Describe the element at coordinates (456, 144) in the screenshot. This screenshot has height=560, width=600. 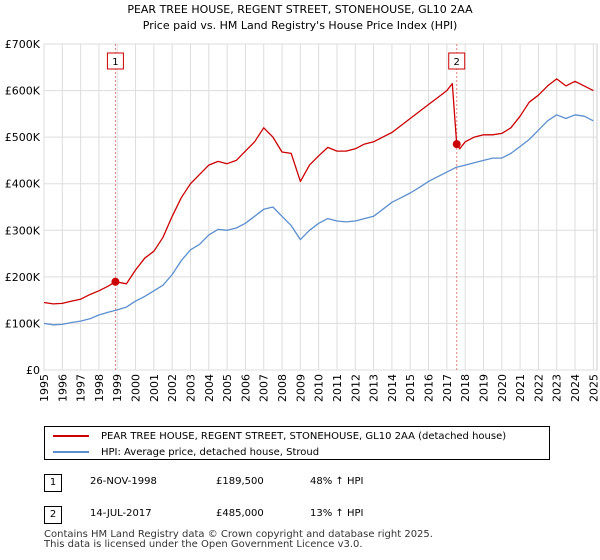
I see `sale-2-point` at that location.